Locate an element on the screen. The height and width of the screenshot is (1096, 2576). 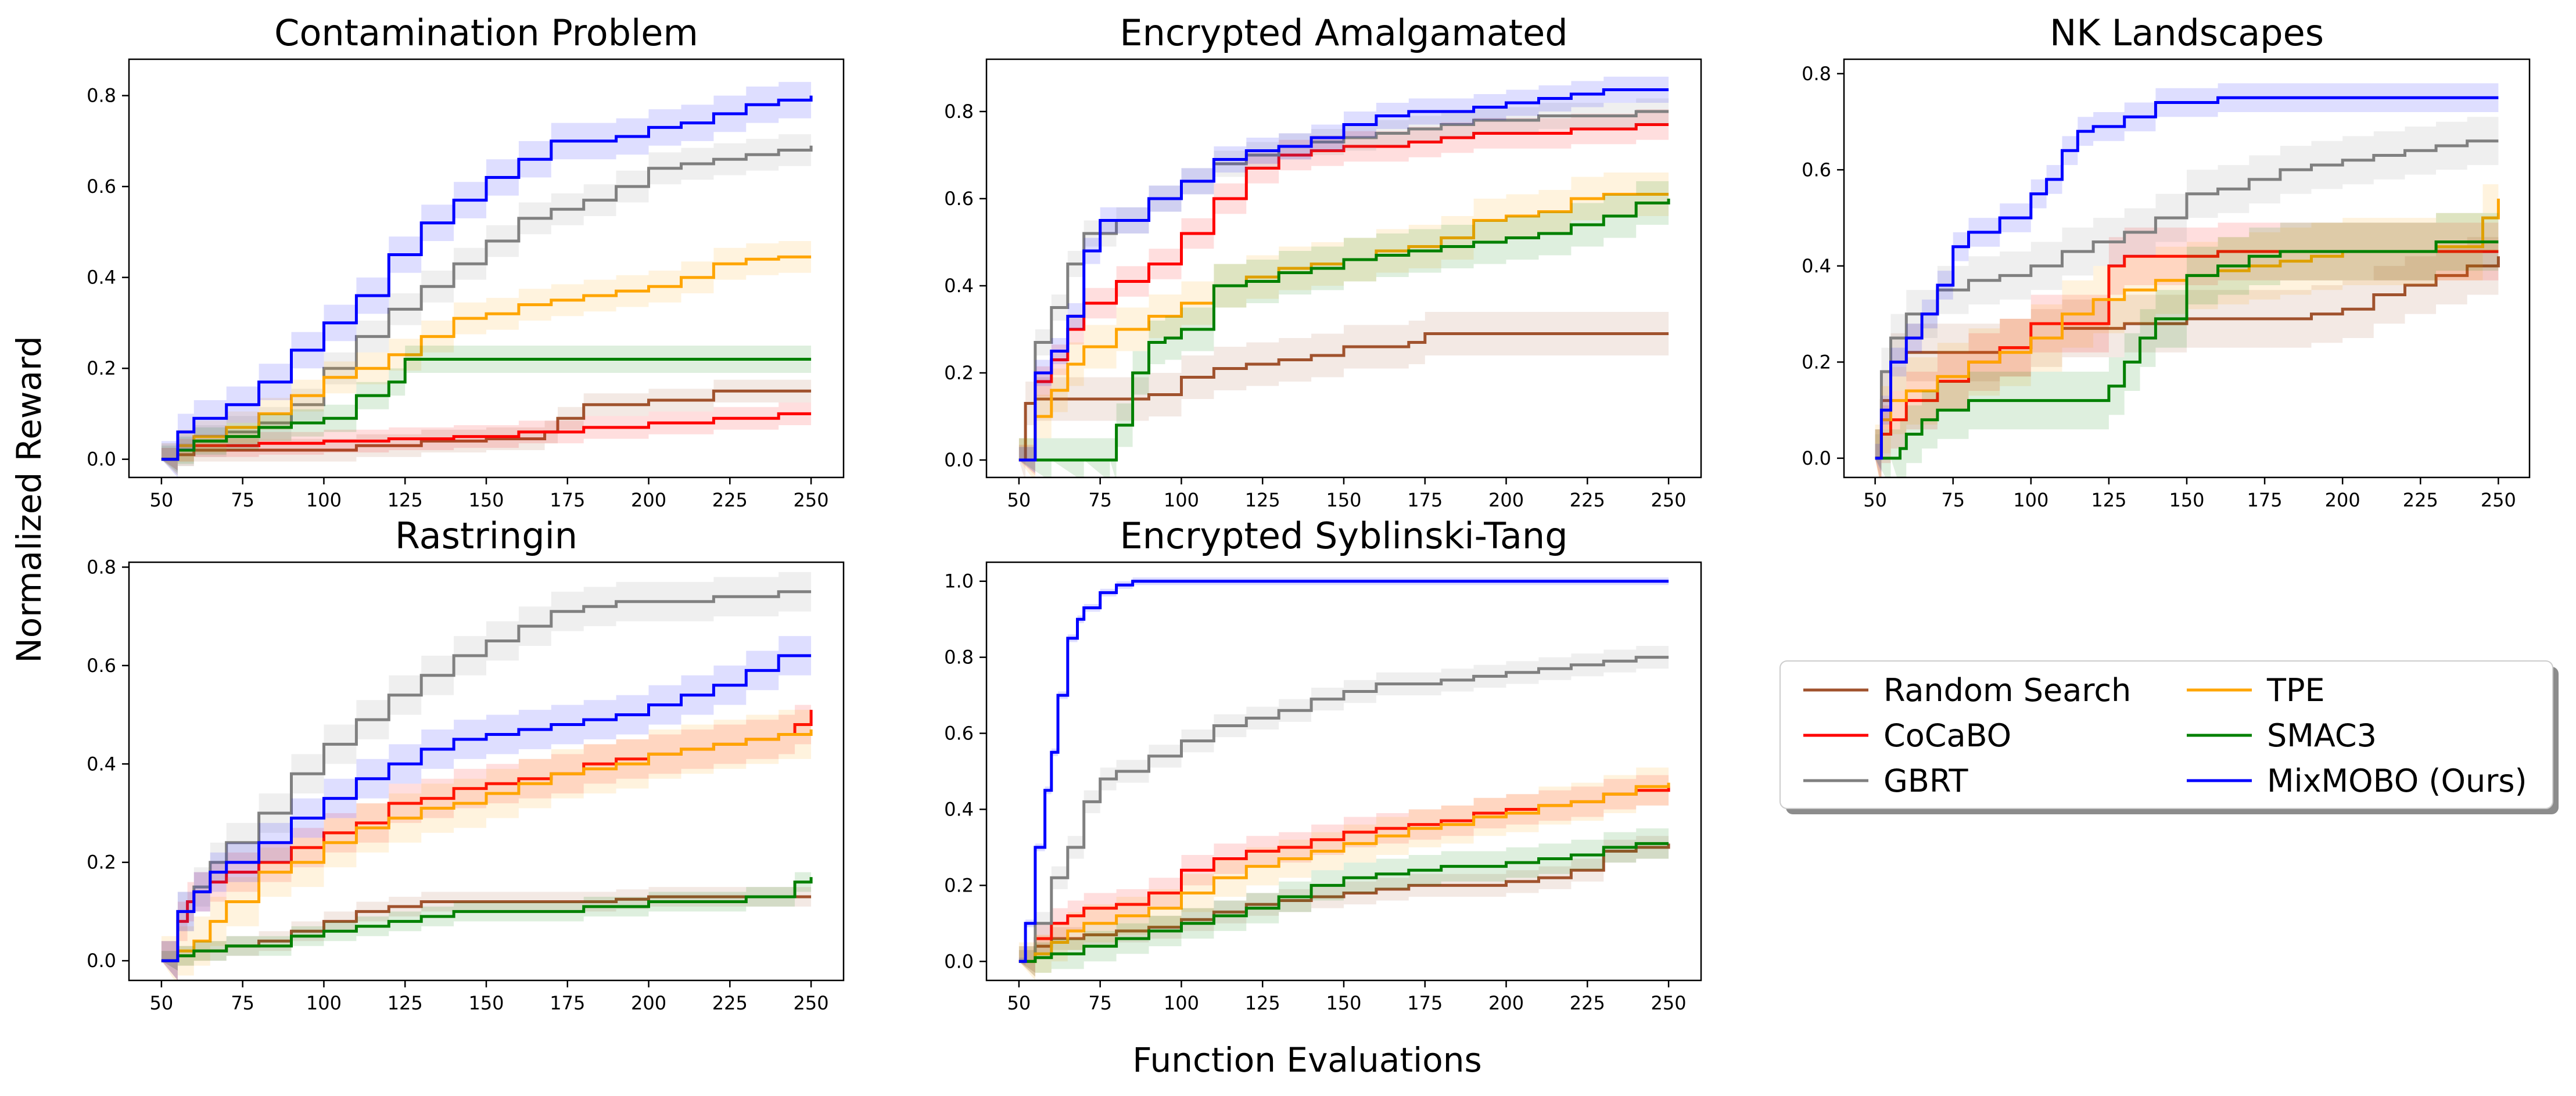
subplot-title: Contamination Problem is located at coordinates (486, 33).